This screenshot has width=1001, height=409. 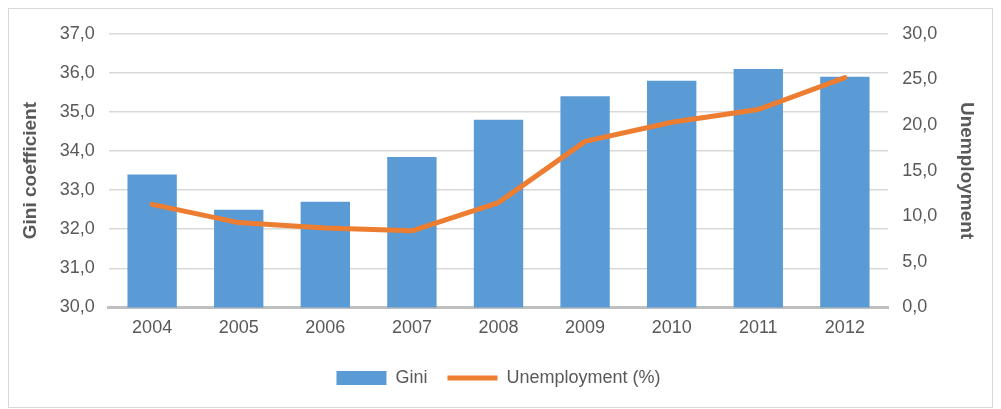 I want to click on y-tick-label: 30,0, so click(x=77, y=306).